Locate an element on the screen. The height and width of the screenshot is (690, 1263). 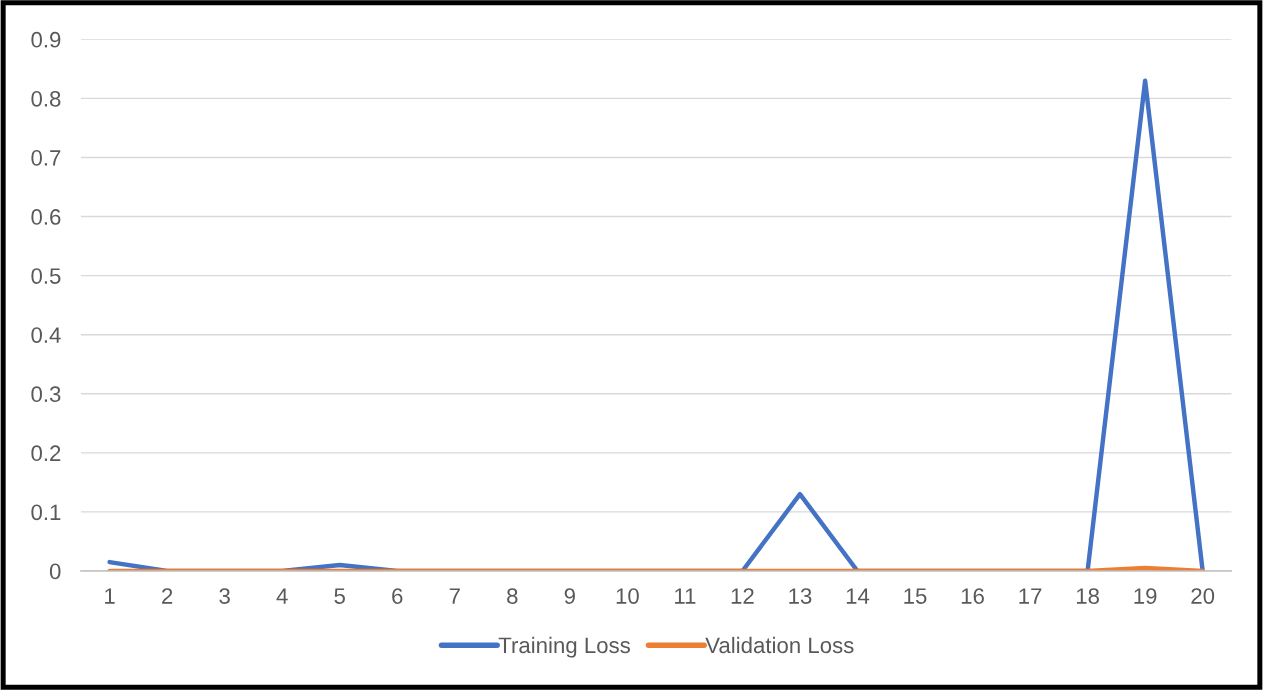
x-tick-label: 4 is located at coordinates (282, 596).